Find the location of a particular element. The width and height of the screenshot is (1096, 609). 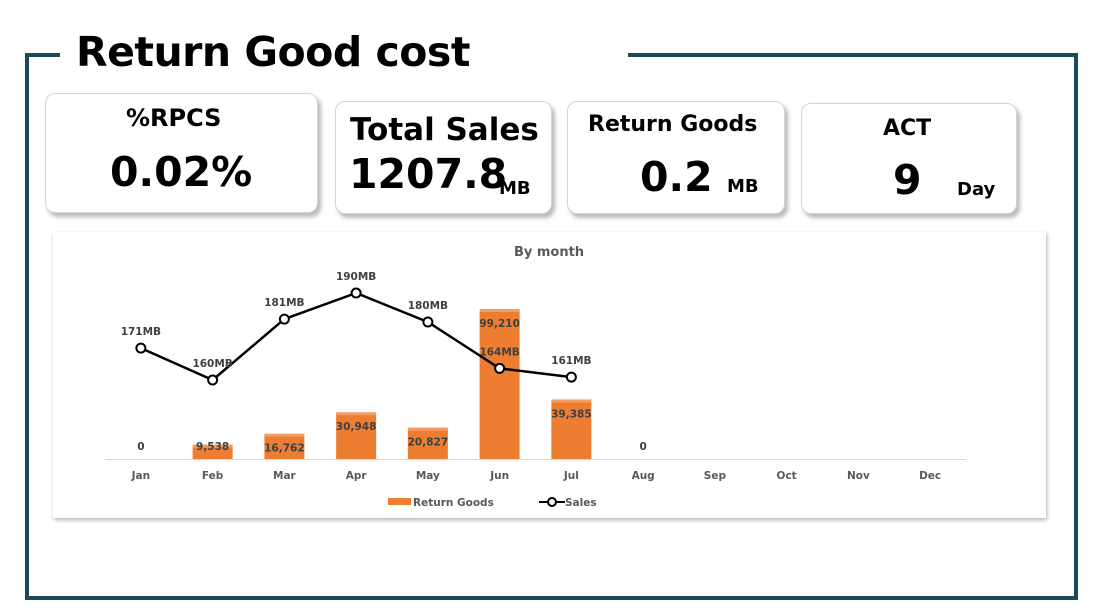

kpi-total-sales-label: Total Sales is located at coordinates (444, 130).